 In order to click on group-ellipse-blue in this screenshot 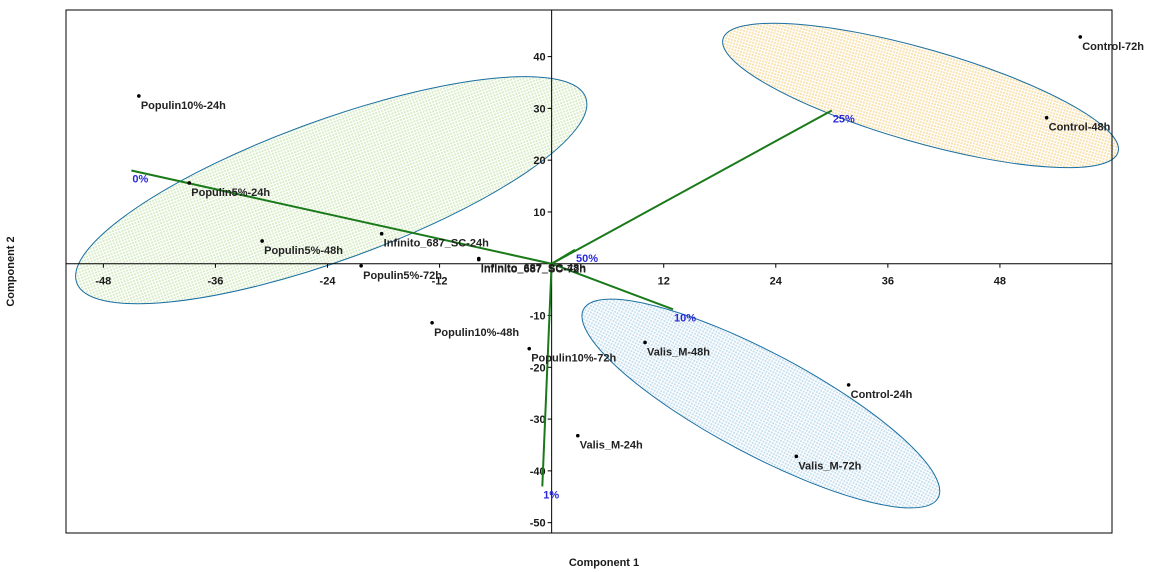, I will do `click(761, 403)`.